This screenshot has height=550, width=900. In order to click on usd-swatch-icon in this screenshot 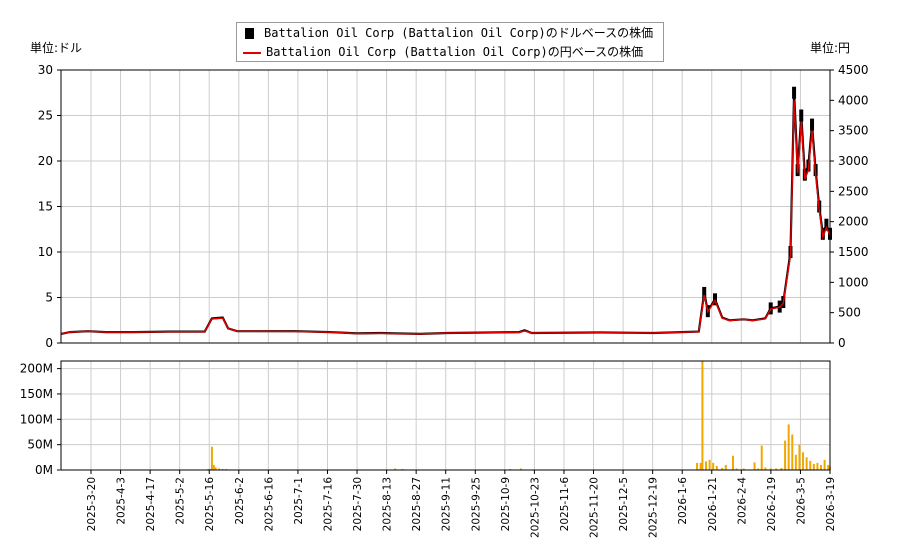, I will do `click(249, 33)`.